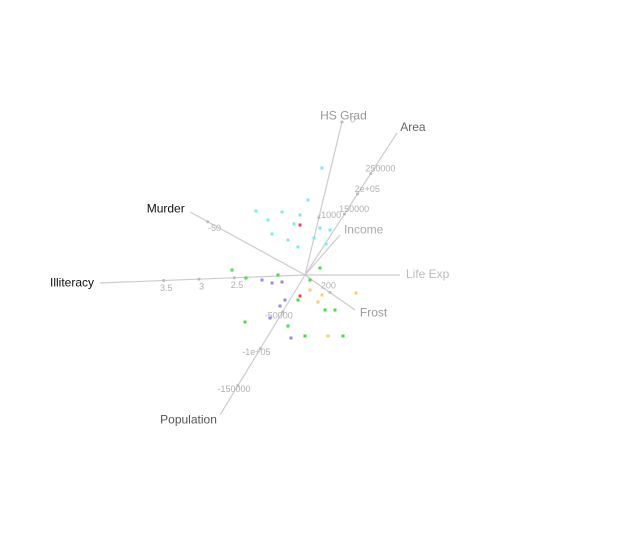 This screenshot has width=619, height=536. I want to click on axis-tick-label: -50000, so click(279, 315).